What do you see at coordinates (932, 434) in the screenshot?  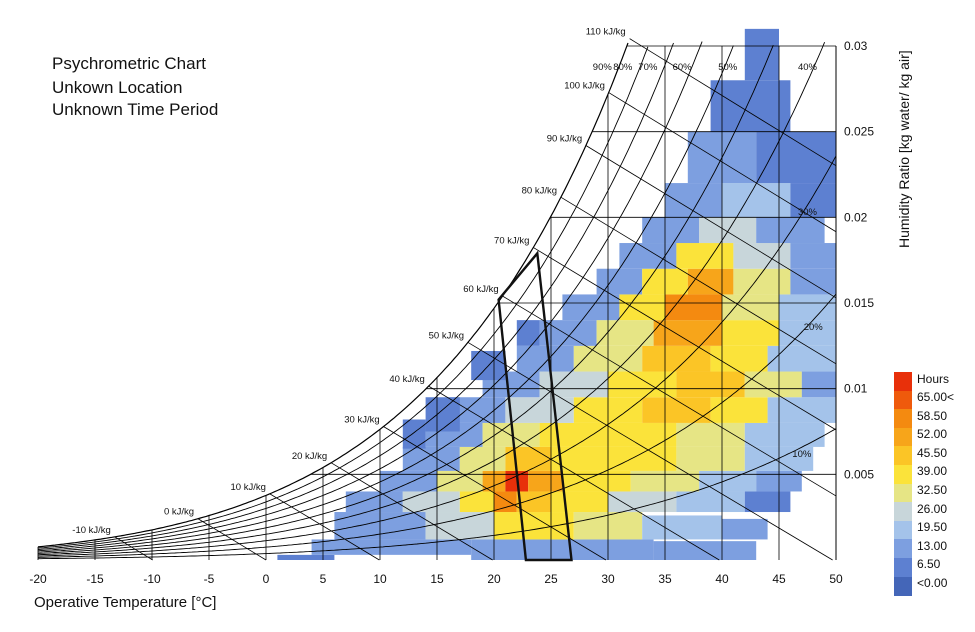 I see `legend-label: 52.00` at bounding box center [932, 434].